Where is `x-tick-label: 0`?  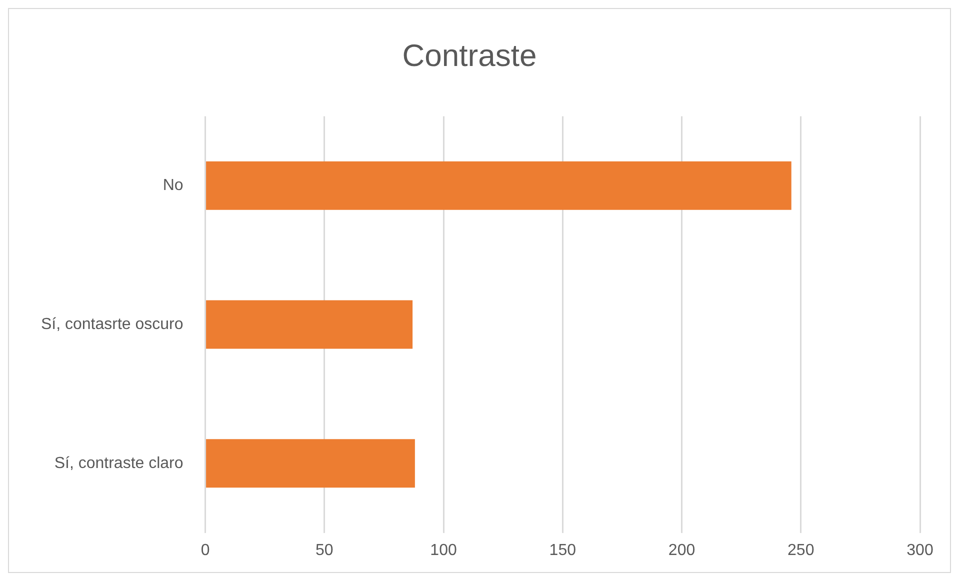
x-tick-label: 0 is located at coordinates (205, 550).